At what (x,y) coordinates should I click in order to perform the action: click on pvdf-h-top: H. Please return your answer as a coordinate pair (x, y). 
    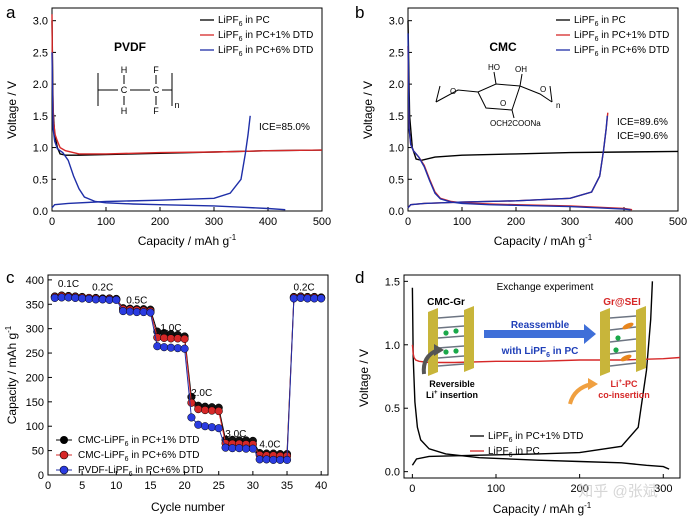
    Looking at the image, I should click on (124, 70).